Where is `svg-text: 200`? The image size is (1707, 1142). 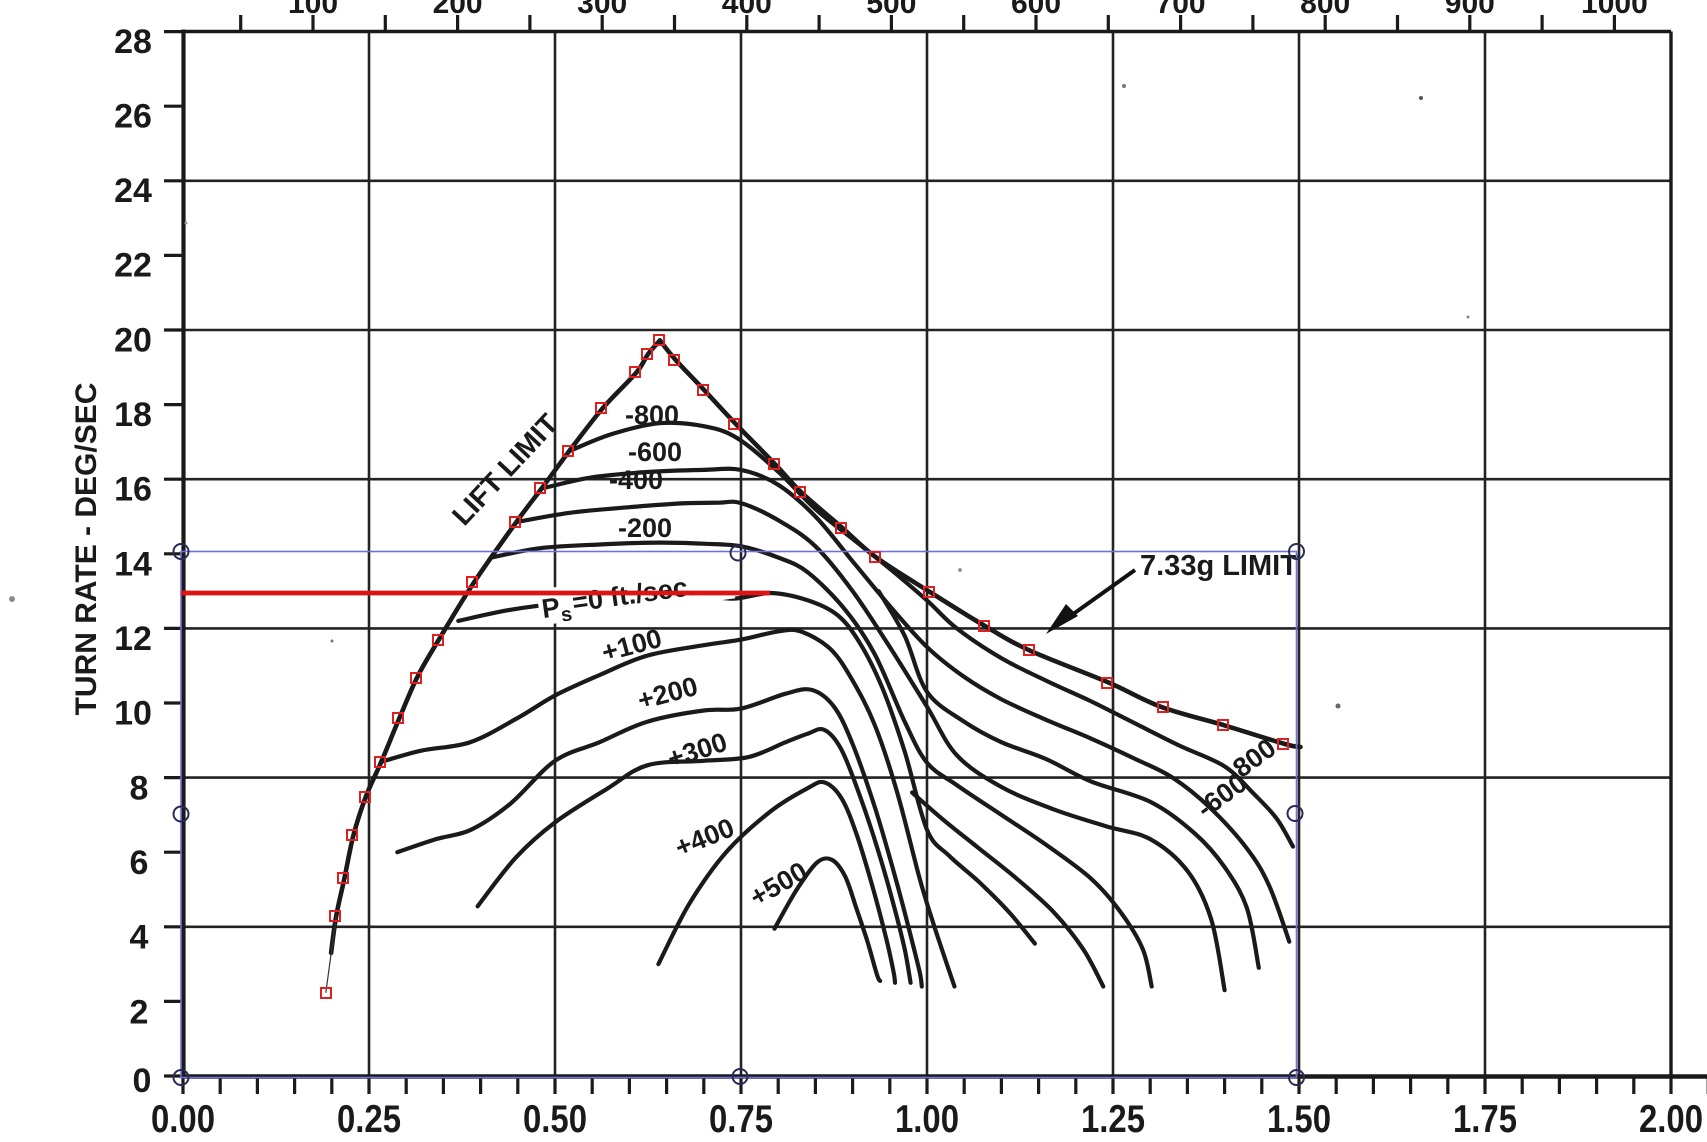 svg-text: 200 is located at coordinates (458, 10).